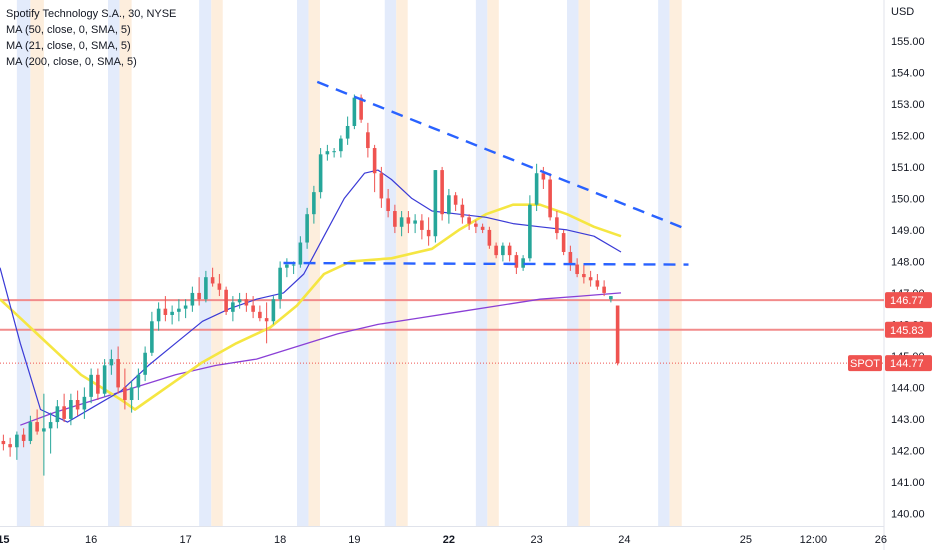  I want to click on time-axis: 15 16 17 18 19 22 23 24 25 12:00 26, so click(443, 540).